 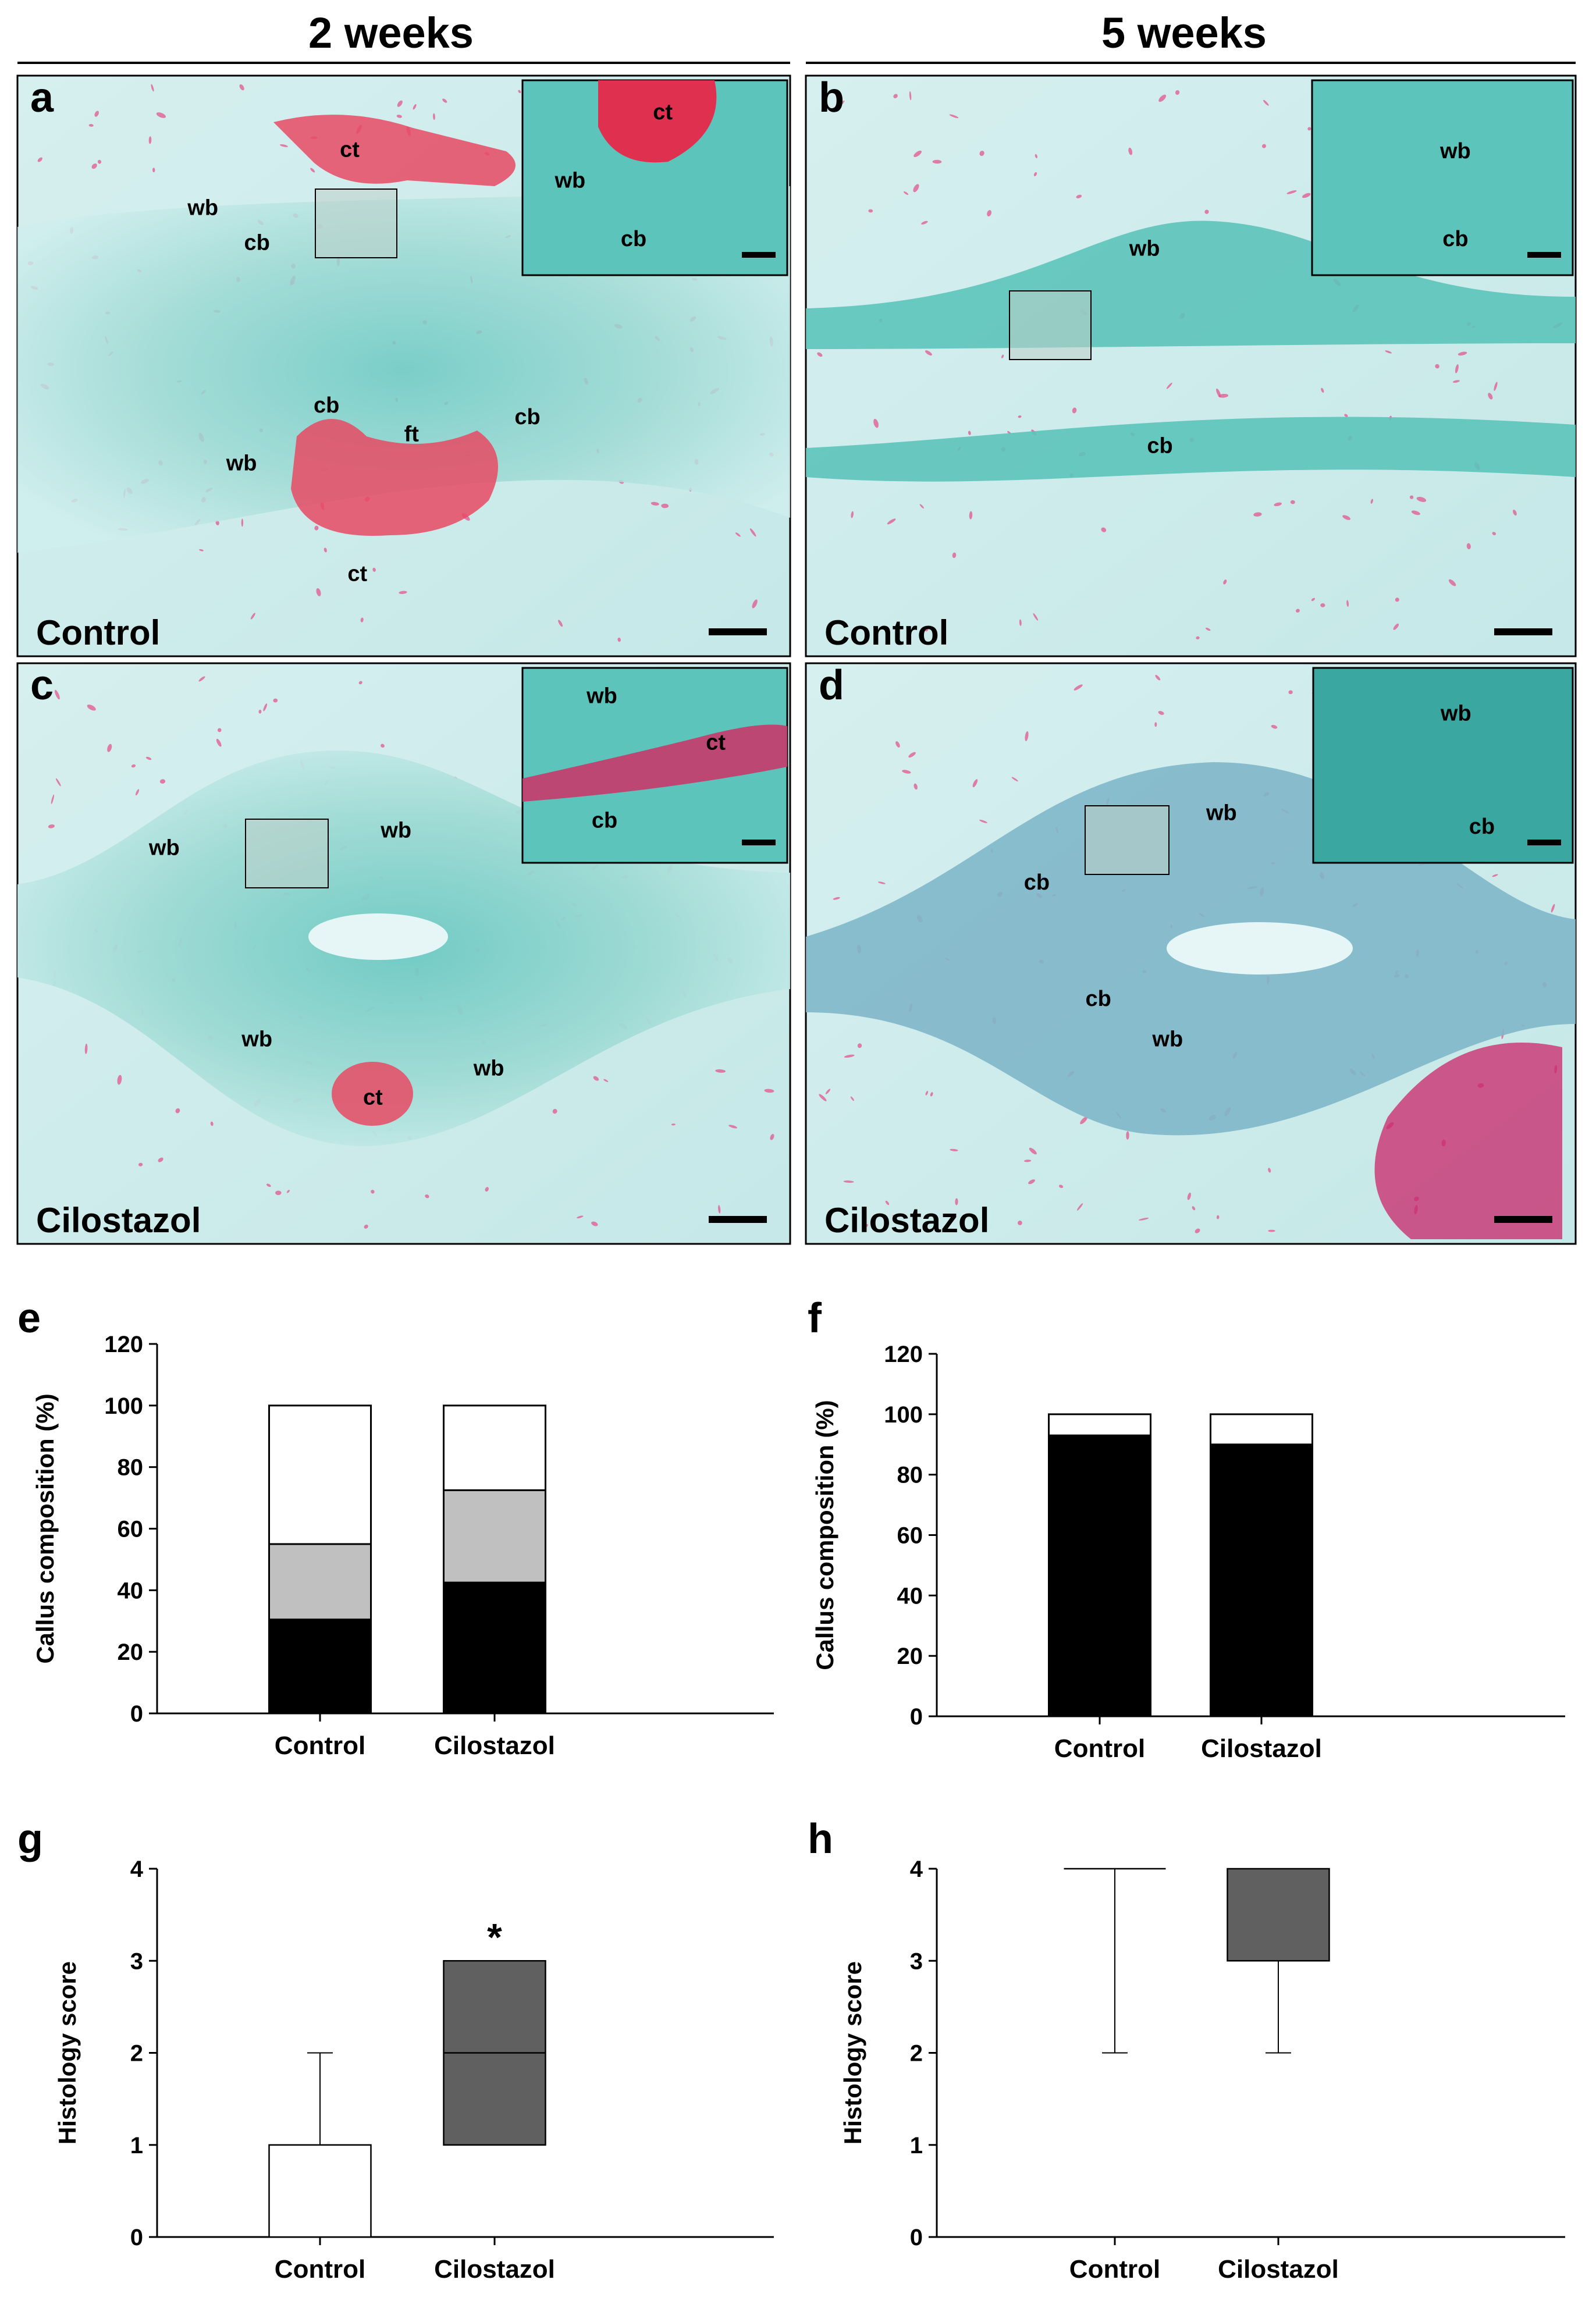 I want to click on y-tick-label: 120, so click(x=903, y=1354).